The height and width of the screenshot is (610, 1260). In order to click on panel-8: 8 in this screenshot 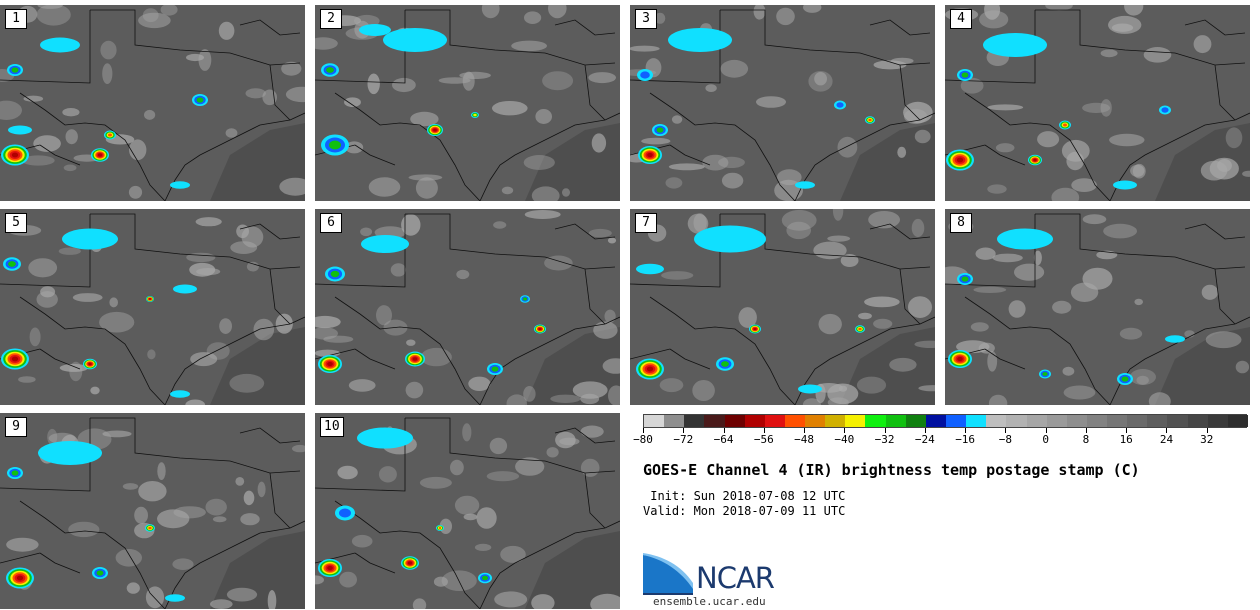, I will do `click(1097, 307)`.